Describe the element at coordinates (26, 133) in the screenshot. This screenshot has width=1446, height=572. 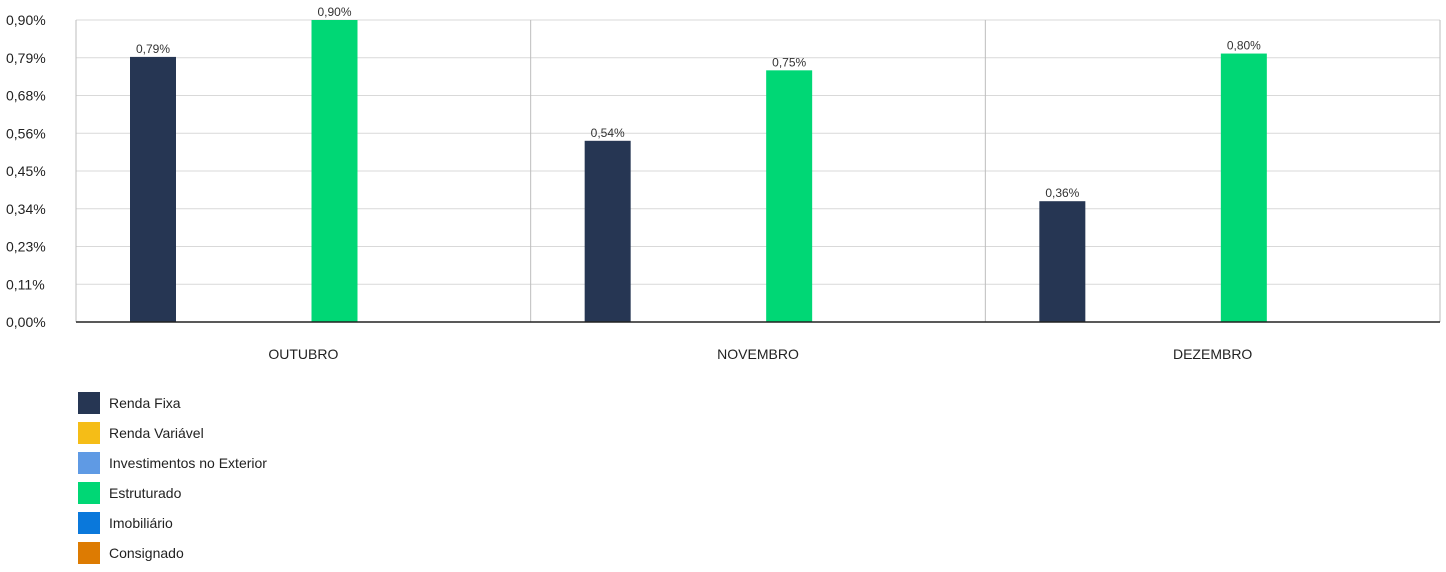
I see `y-tick-label: 0,56%` at that location.